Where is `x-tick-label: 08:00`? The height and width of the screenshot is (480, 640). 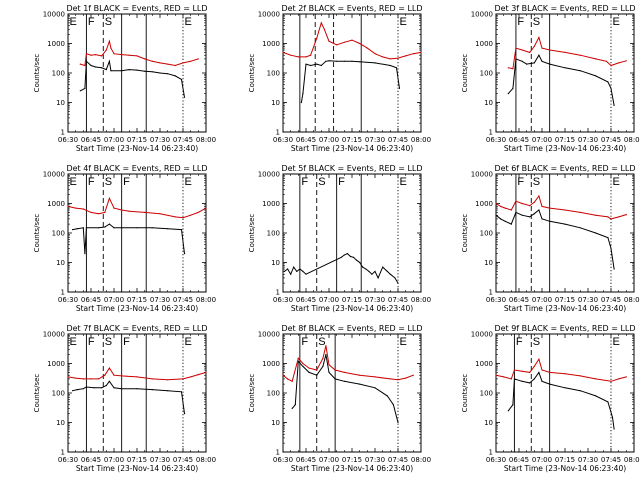
x-tick-label: 08:00 is located at coordinates (421, 460).